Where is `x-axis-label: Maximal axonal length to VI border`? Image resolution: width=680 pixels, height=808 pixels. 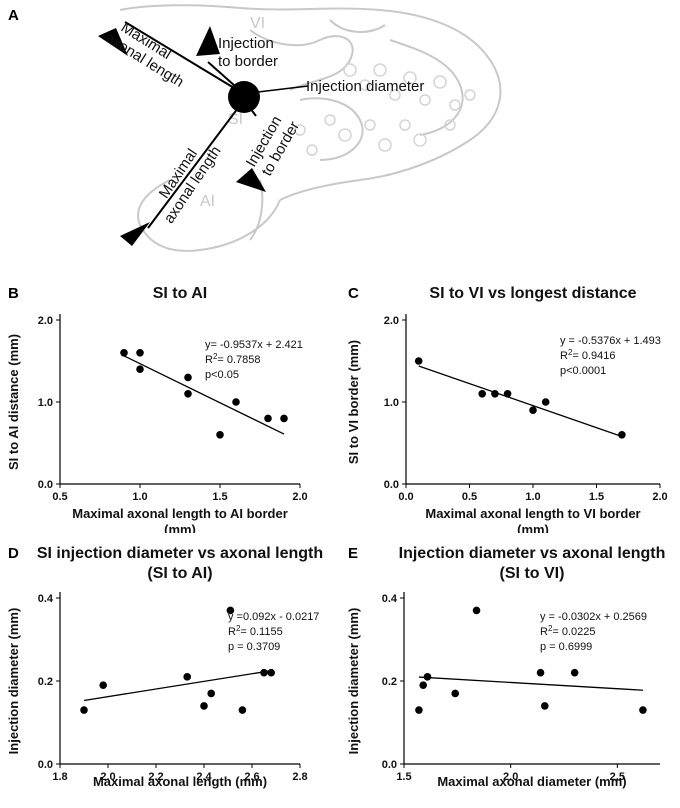 x-axis-label: Maximal axonal length to VI border is located at coordinates (532, 513).